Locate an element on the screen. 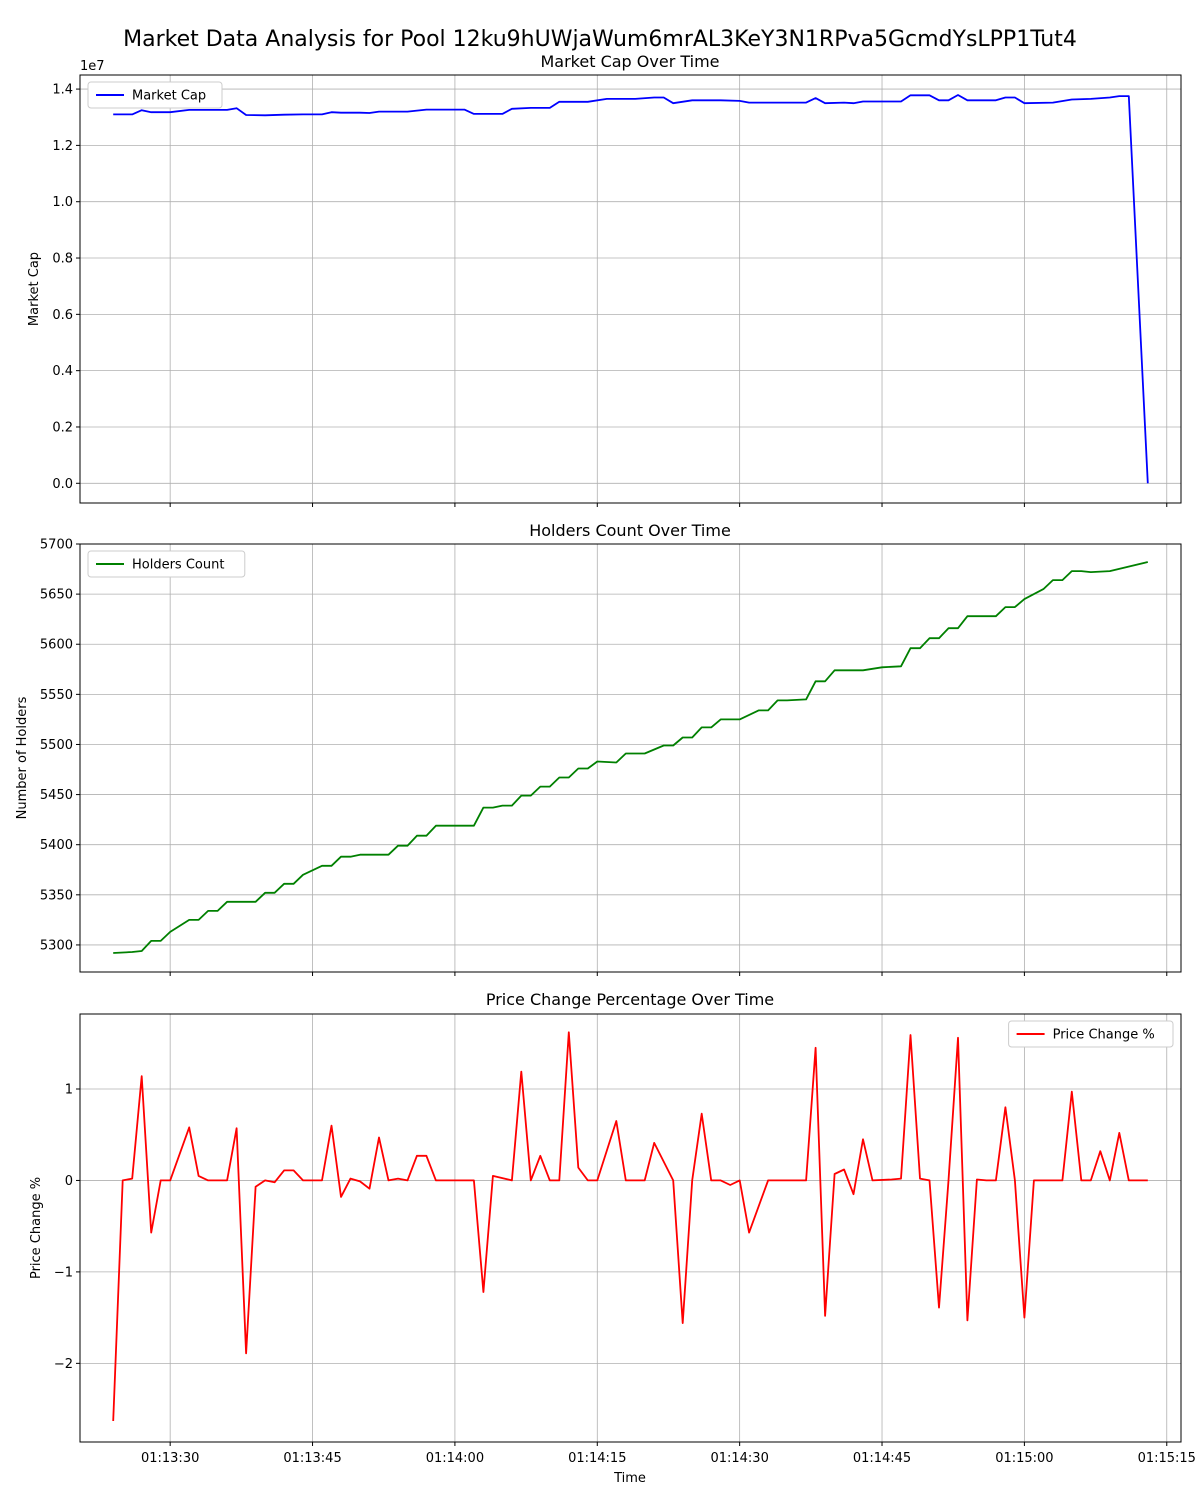  y-tick-label: 0 is located at coordinates (69, 1181).